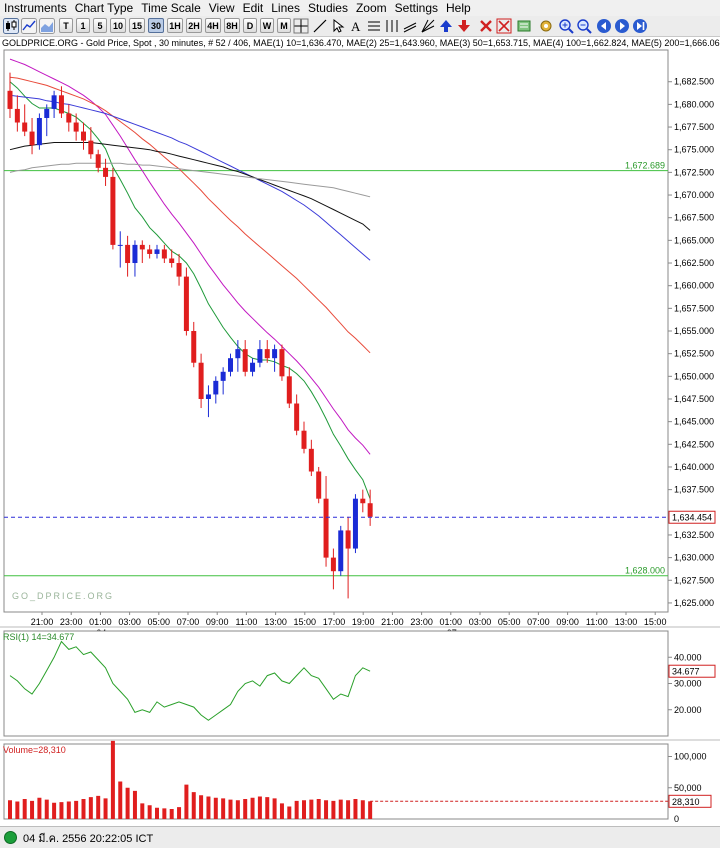 This screenshot has width=720, height=848. Describe the element at coordinates (320, 26) in the screenshot. I see `draw-line-icon` at that location.